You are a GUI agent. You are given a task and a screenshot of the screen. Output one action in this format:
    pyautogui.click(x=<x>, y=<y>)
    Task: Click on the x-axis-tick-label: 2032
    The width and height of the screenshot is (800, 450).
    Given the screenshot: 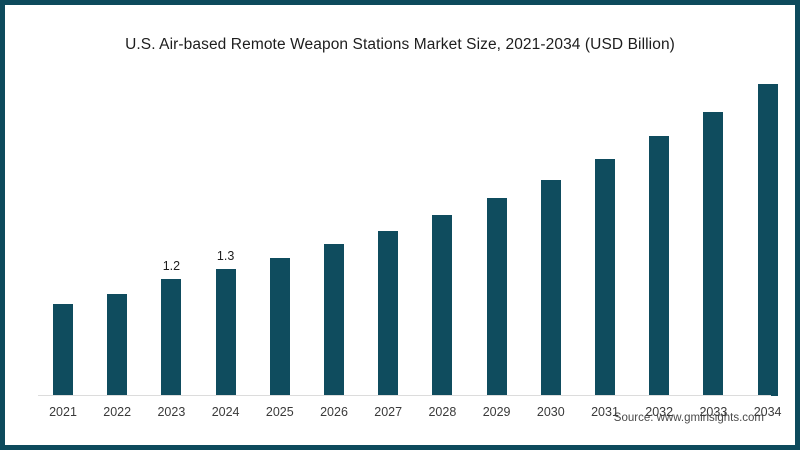 What is the action you would take?
    pyautogui.click(x=659, y=412)
    